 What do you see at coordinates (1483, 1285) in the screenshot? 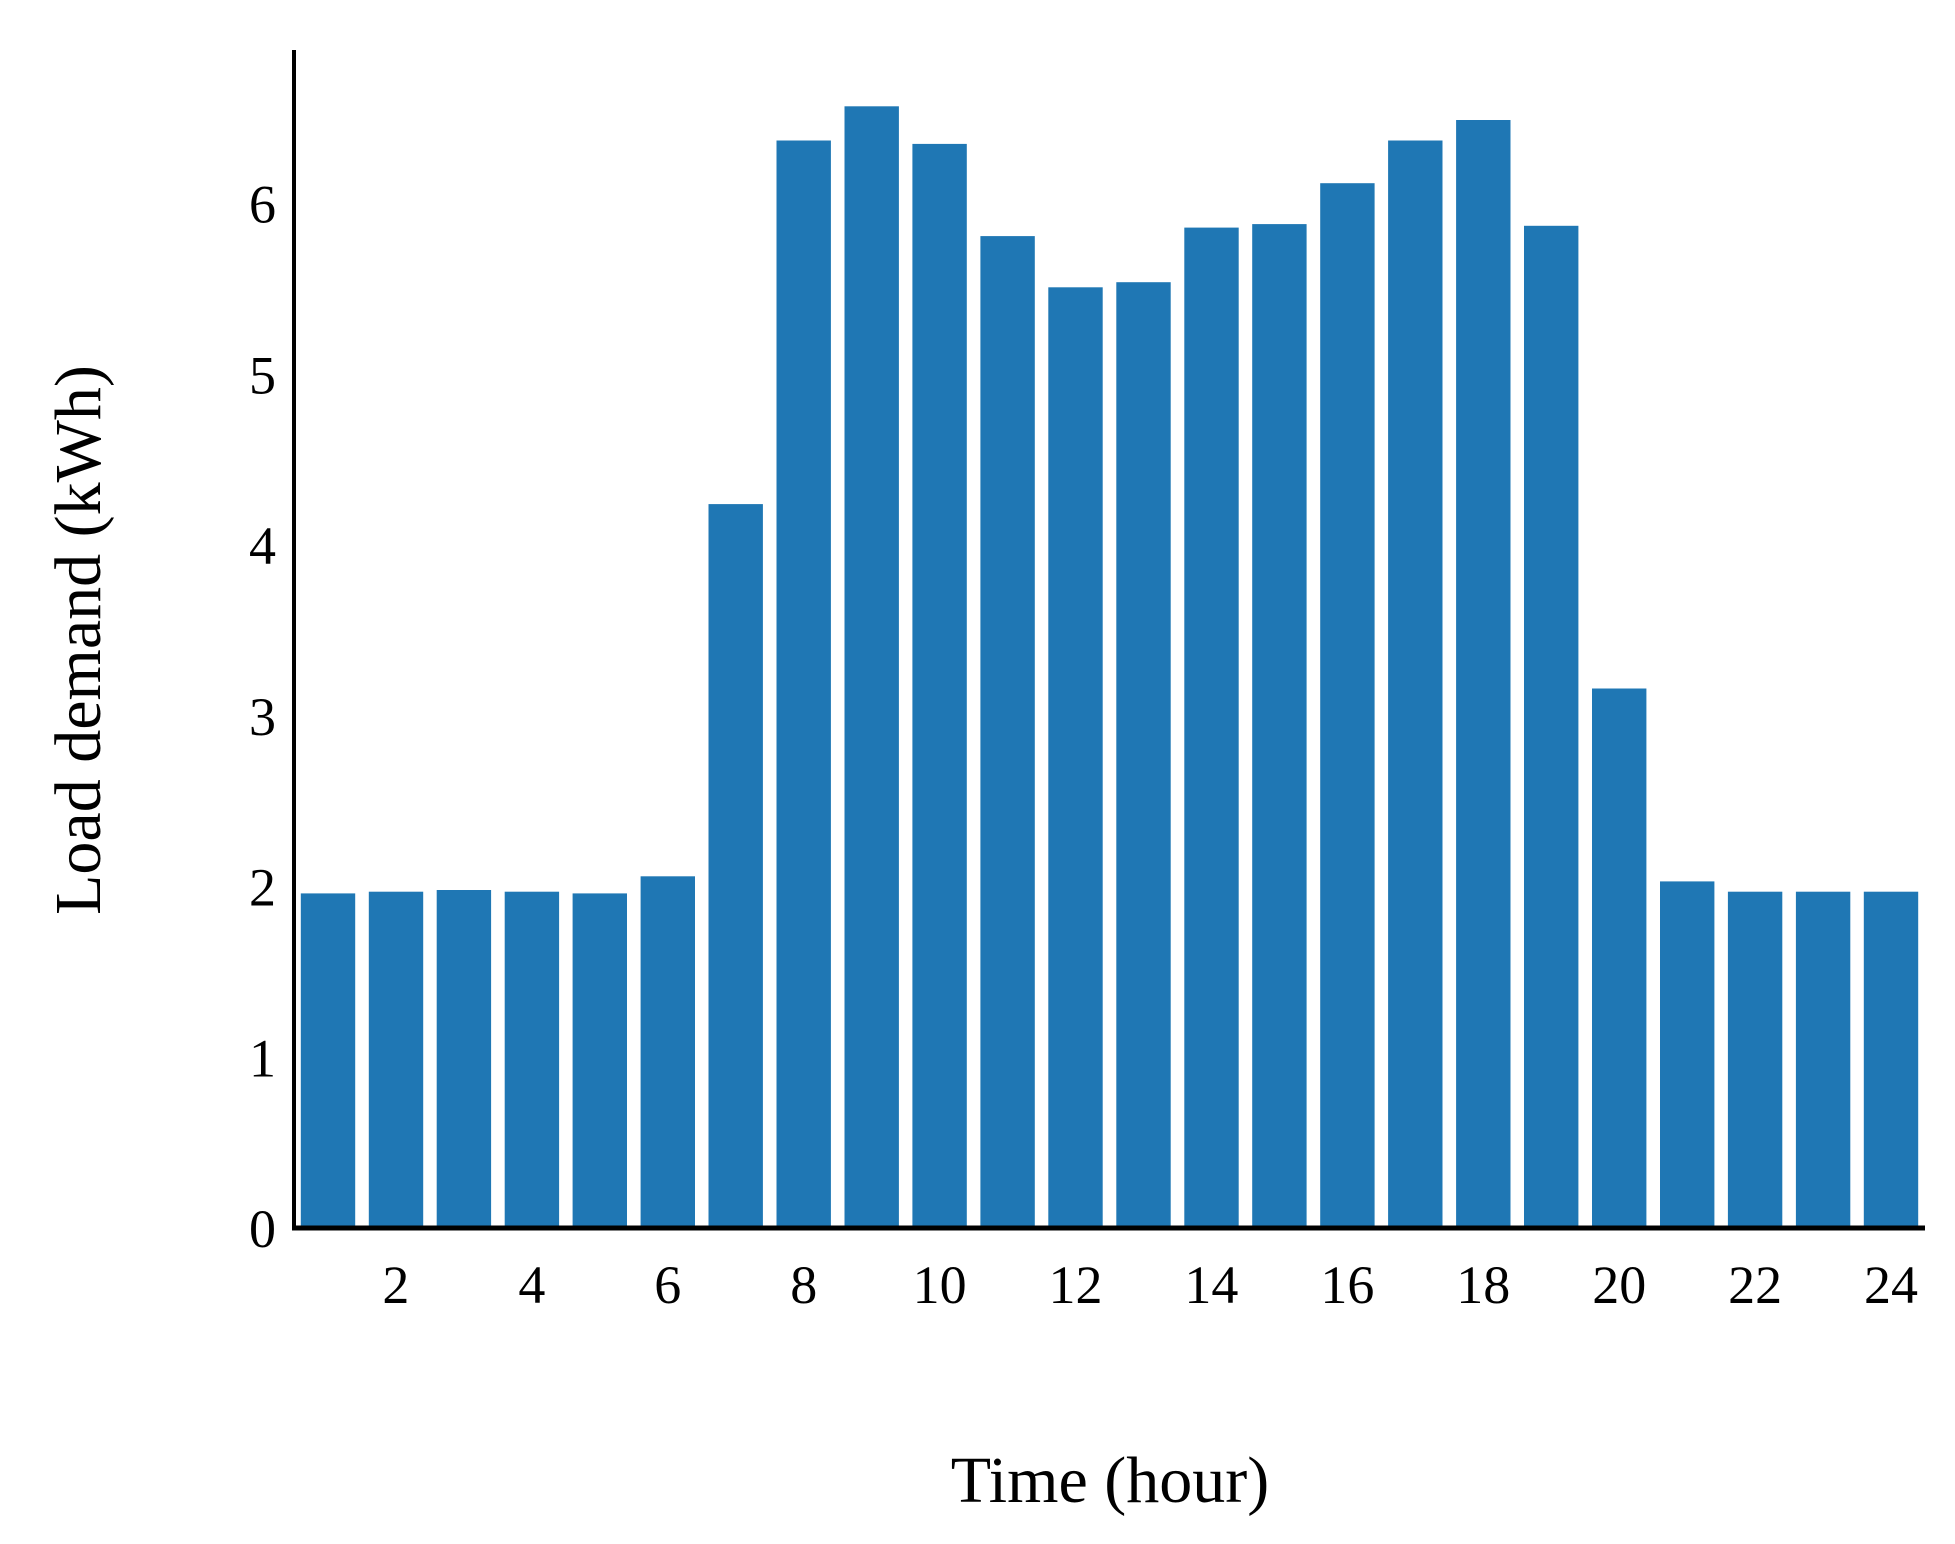
I see `x-tick-label: 18` at bounding box center [1483, 1285].